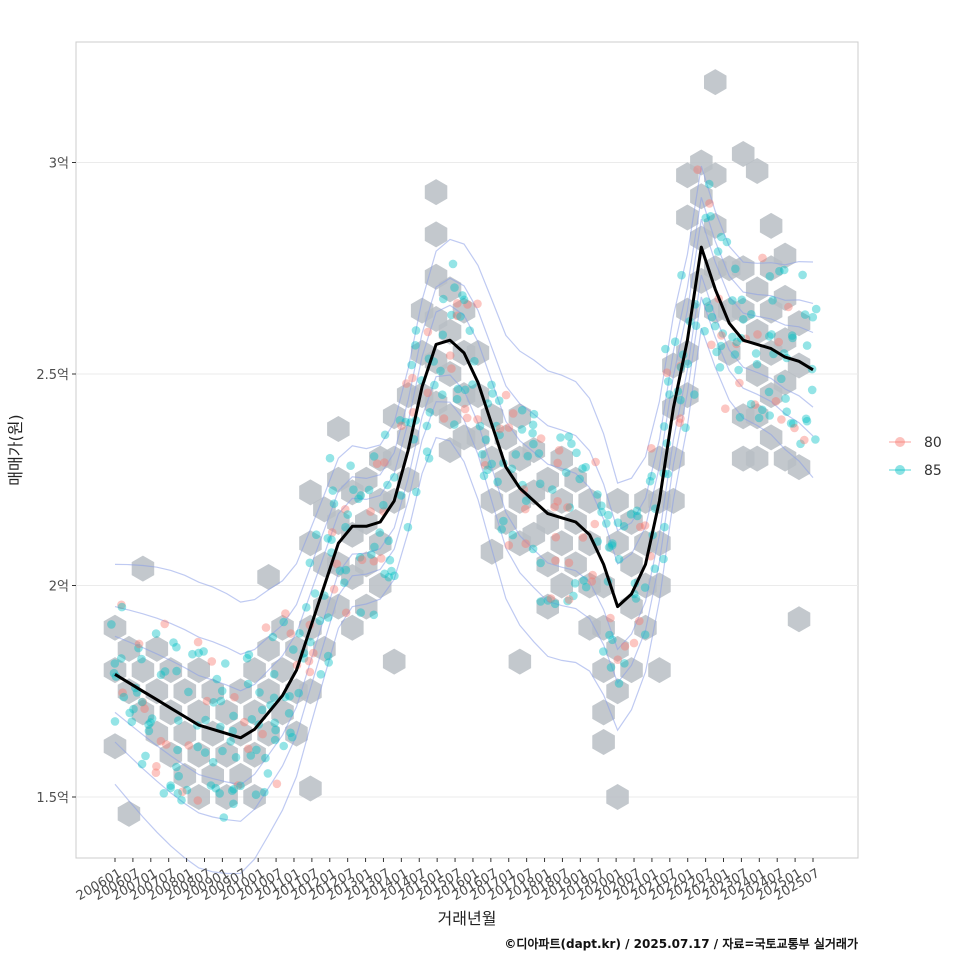 This screenshot has height=960, width=960. What do you see at coordinates (467, 918) in the screenshot?
I see `x-axis-title: 거래년월` at bounding box center [467, 918].